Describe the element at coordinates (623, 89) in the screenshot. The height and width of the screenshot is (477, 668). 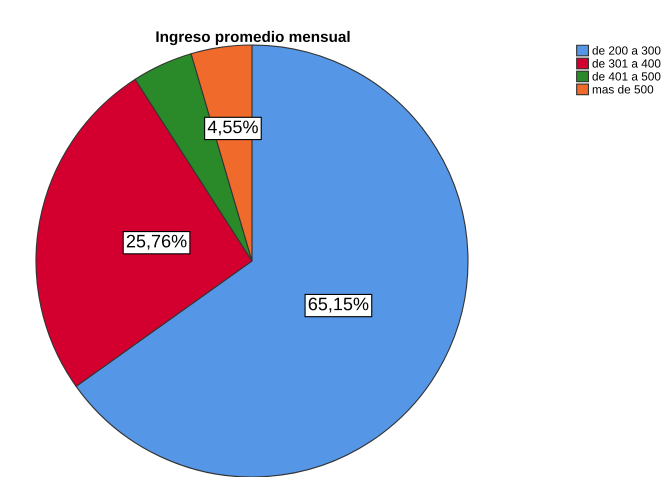
I see `legend-label: mas de 500` at that location.